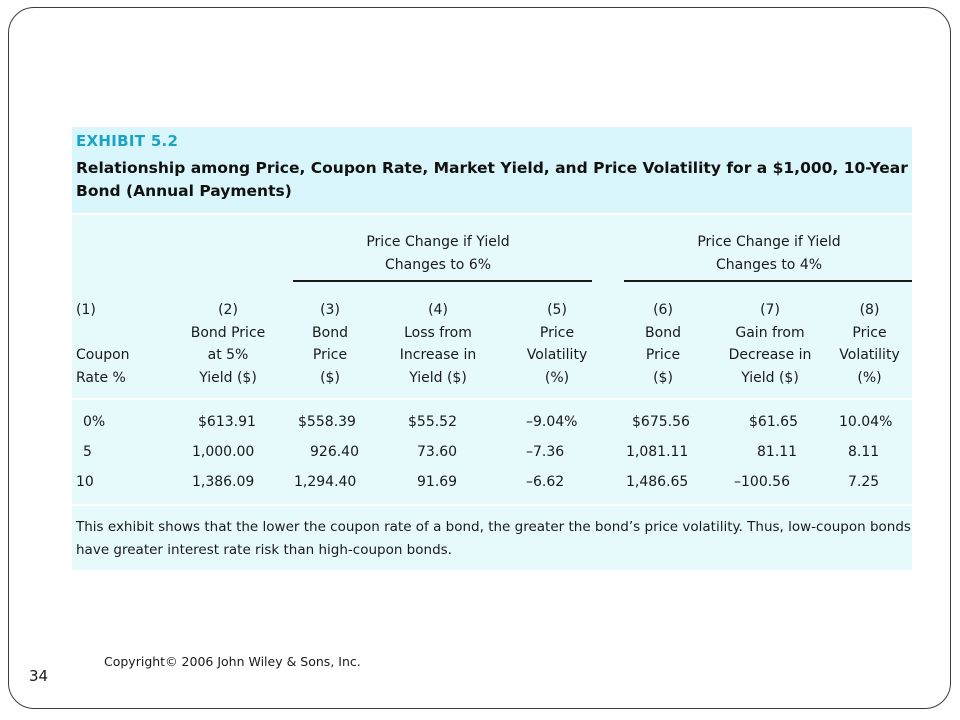  Describe the element at coordinates (770, 344) in the screenshot. I see `column-header-gain: (7) Gain from Decrease in Yield ($)` at that location.